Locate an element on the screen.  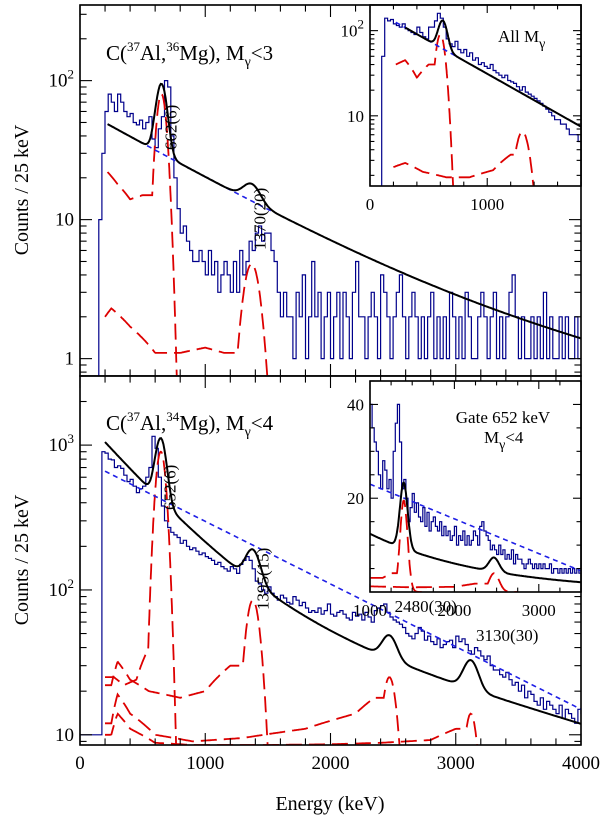
top-inset-ytick-label: 102 is located at coordinates (353, 29).